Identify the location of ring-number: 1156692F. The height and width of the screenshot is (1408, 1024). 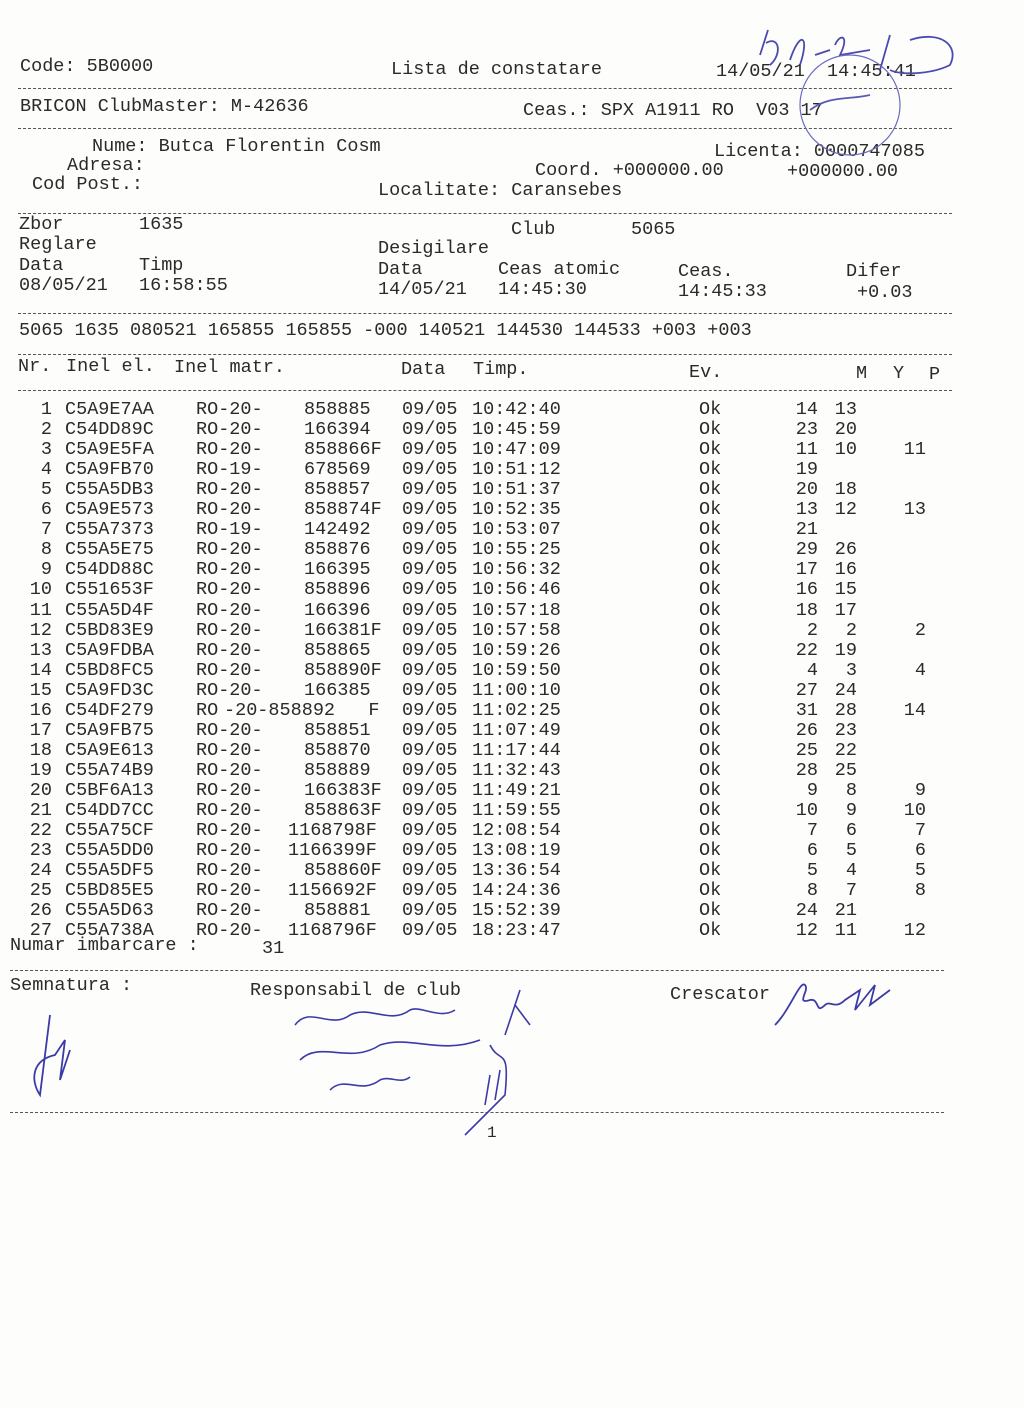
(332, 891).